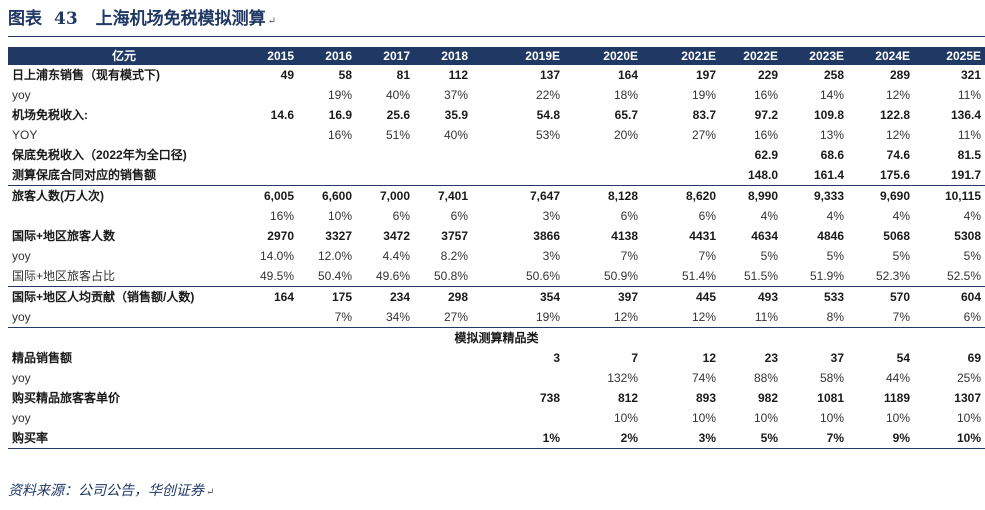  Describe the element at coordinates (970, 297) in the screenshot. I see `table-cell: 604` at that location.